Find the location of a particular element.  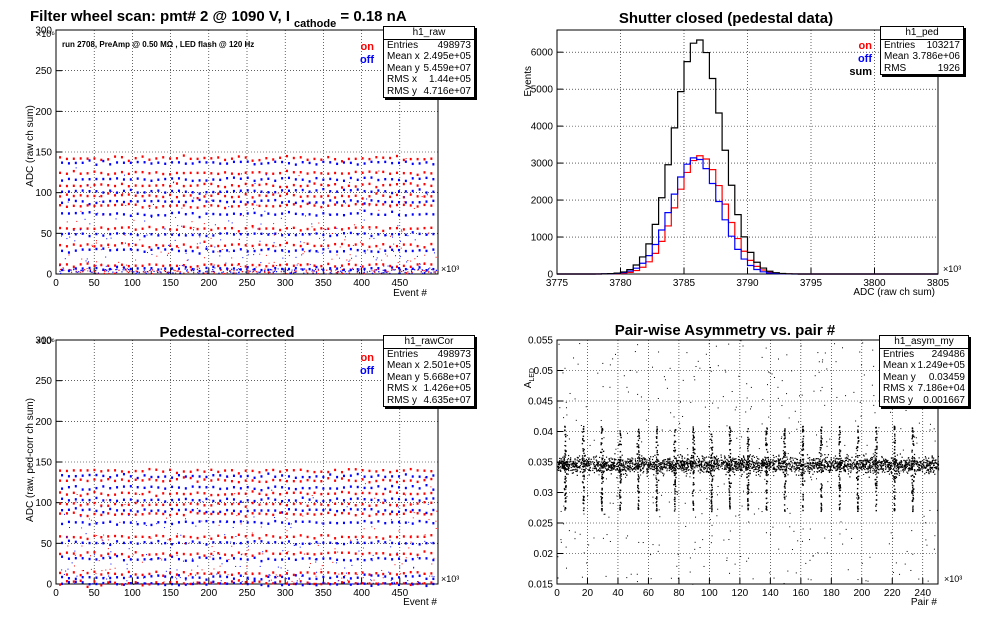

y-tick-label: 0.03 is located at coordinates (544, 493).